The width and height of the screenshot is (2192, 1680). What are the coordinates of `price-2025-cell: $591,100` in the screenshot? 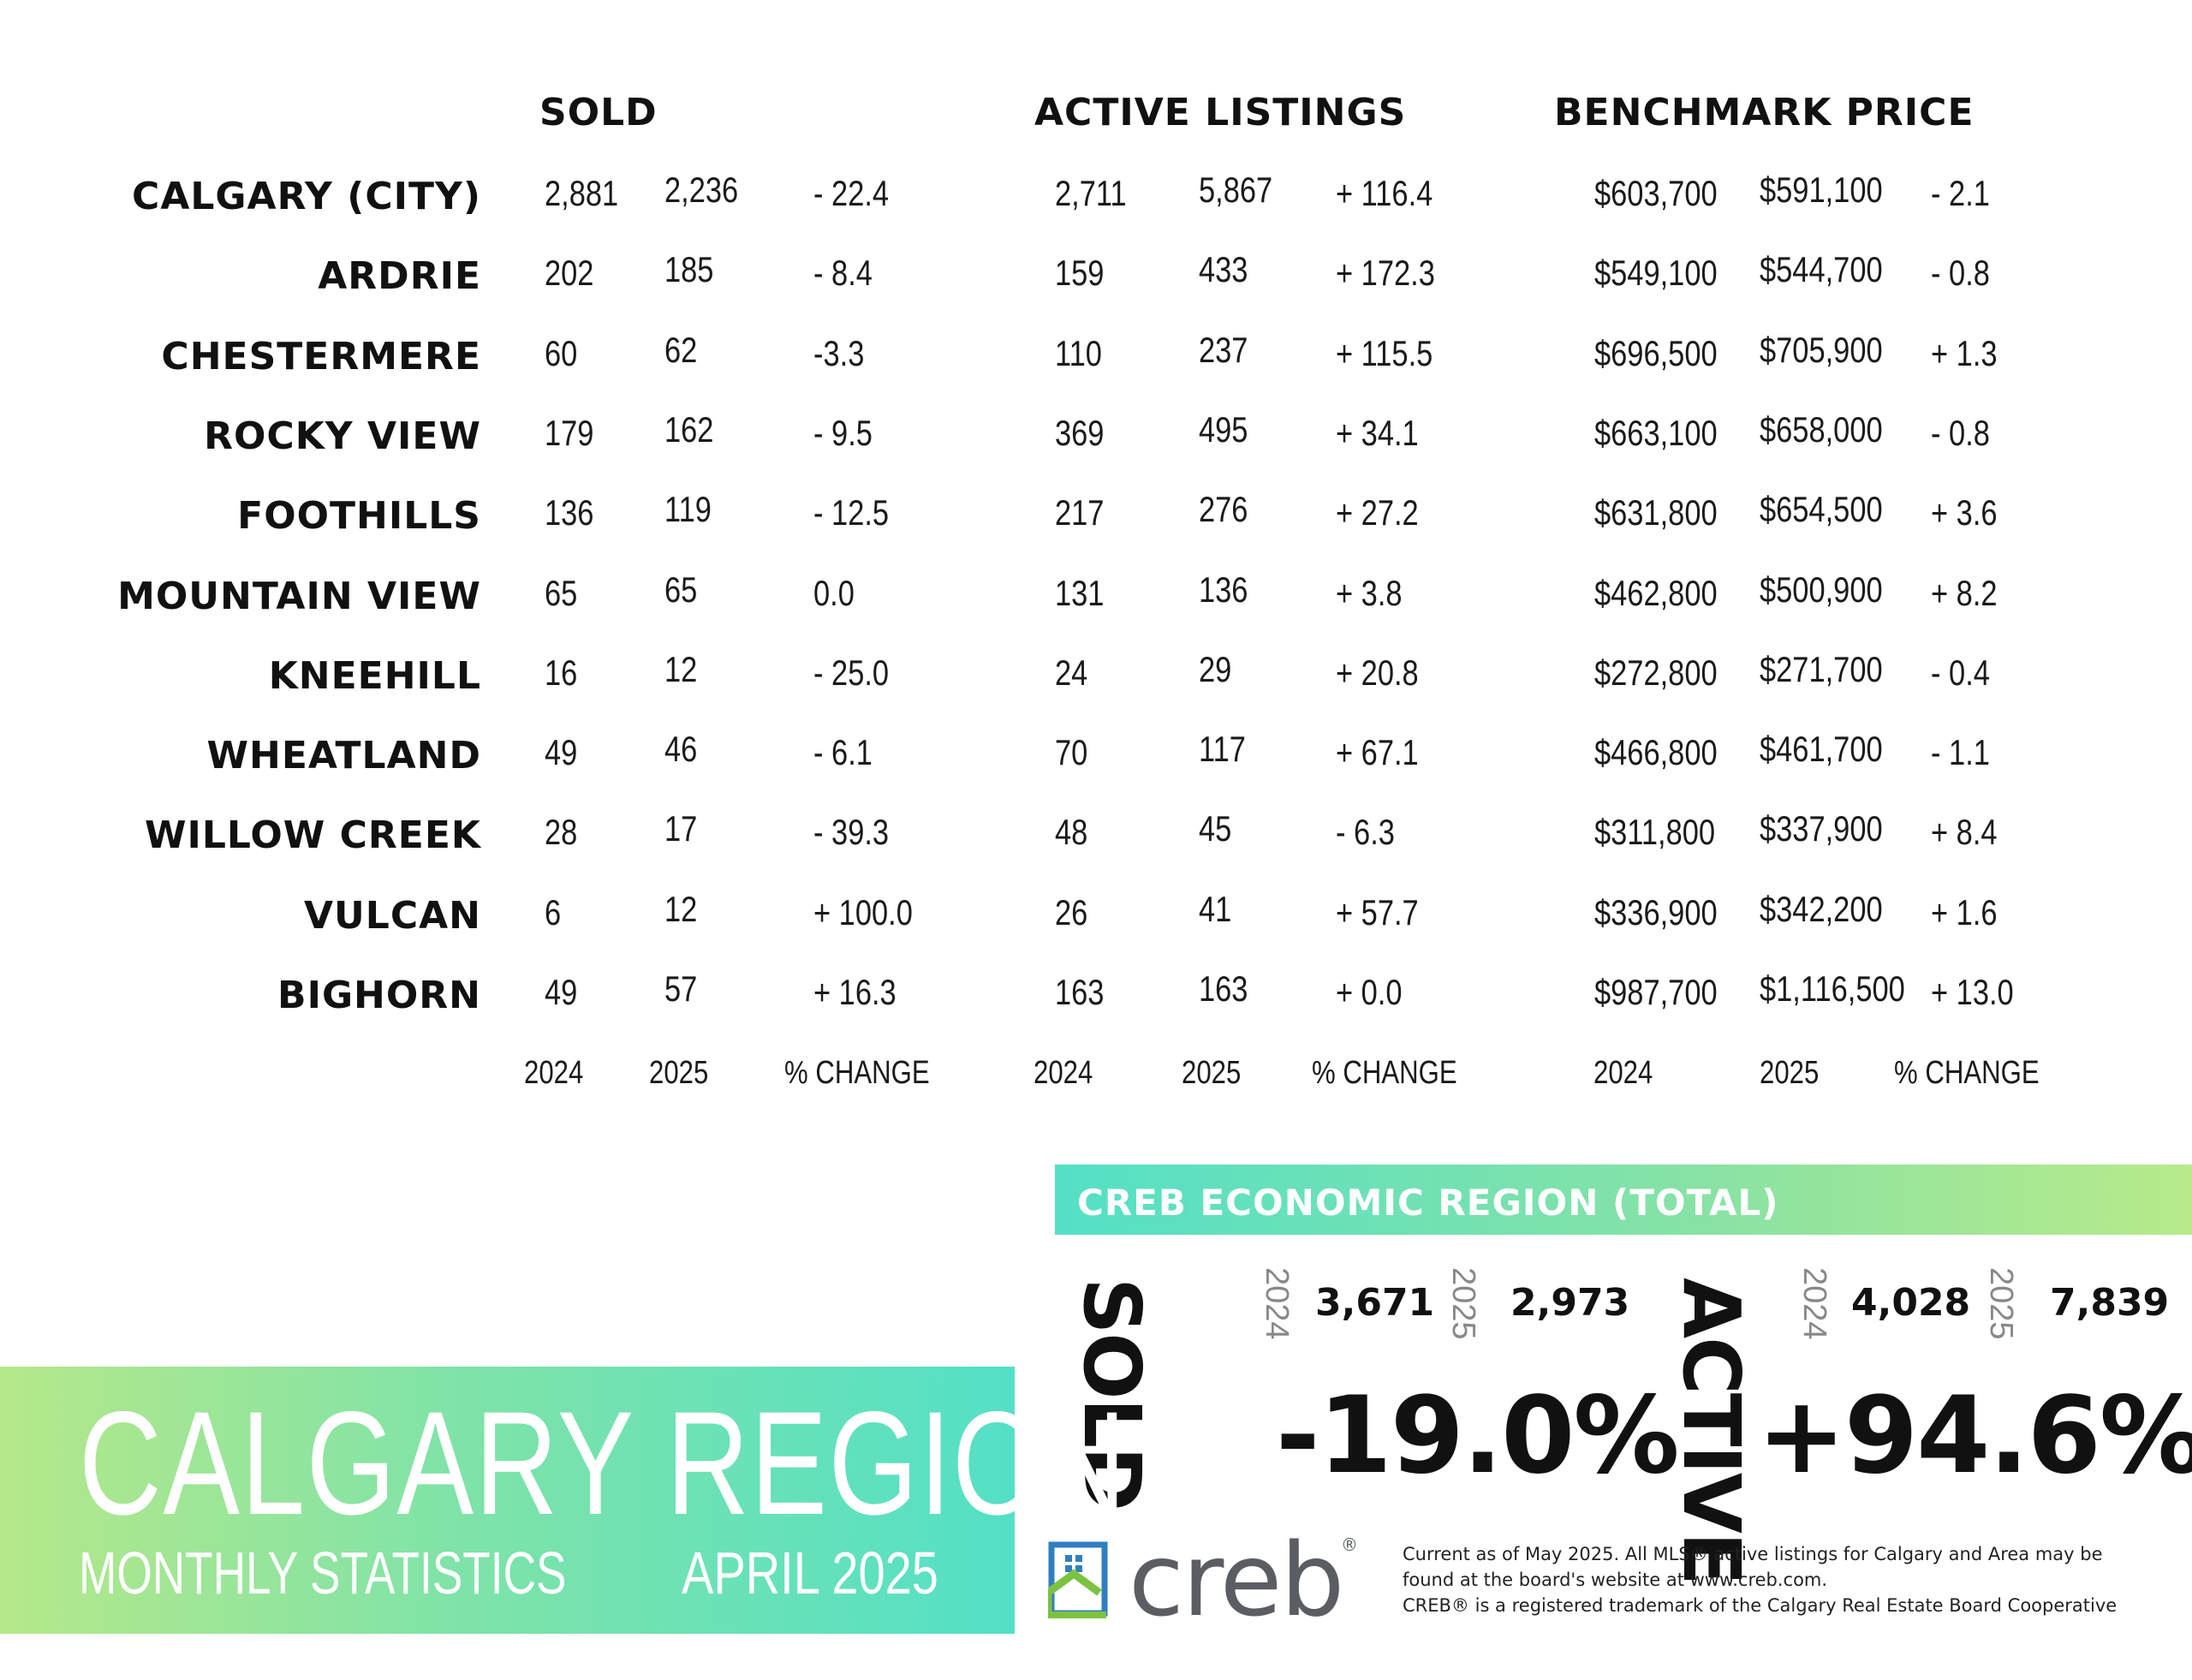 It's located at (1821, 190).